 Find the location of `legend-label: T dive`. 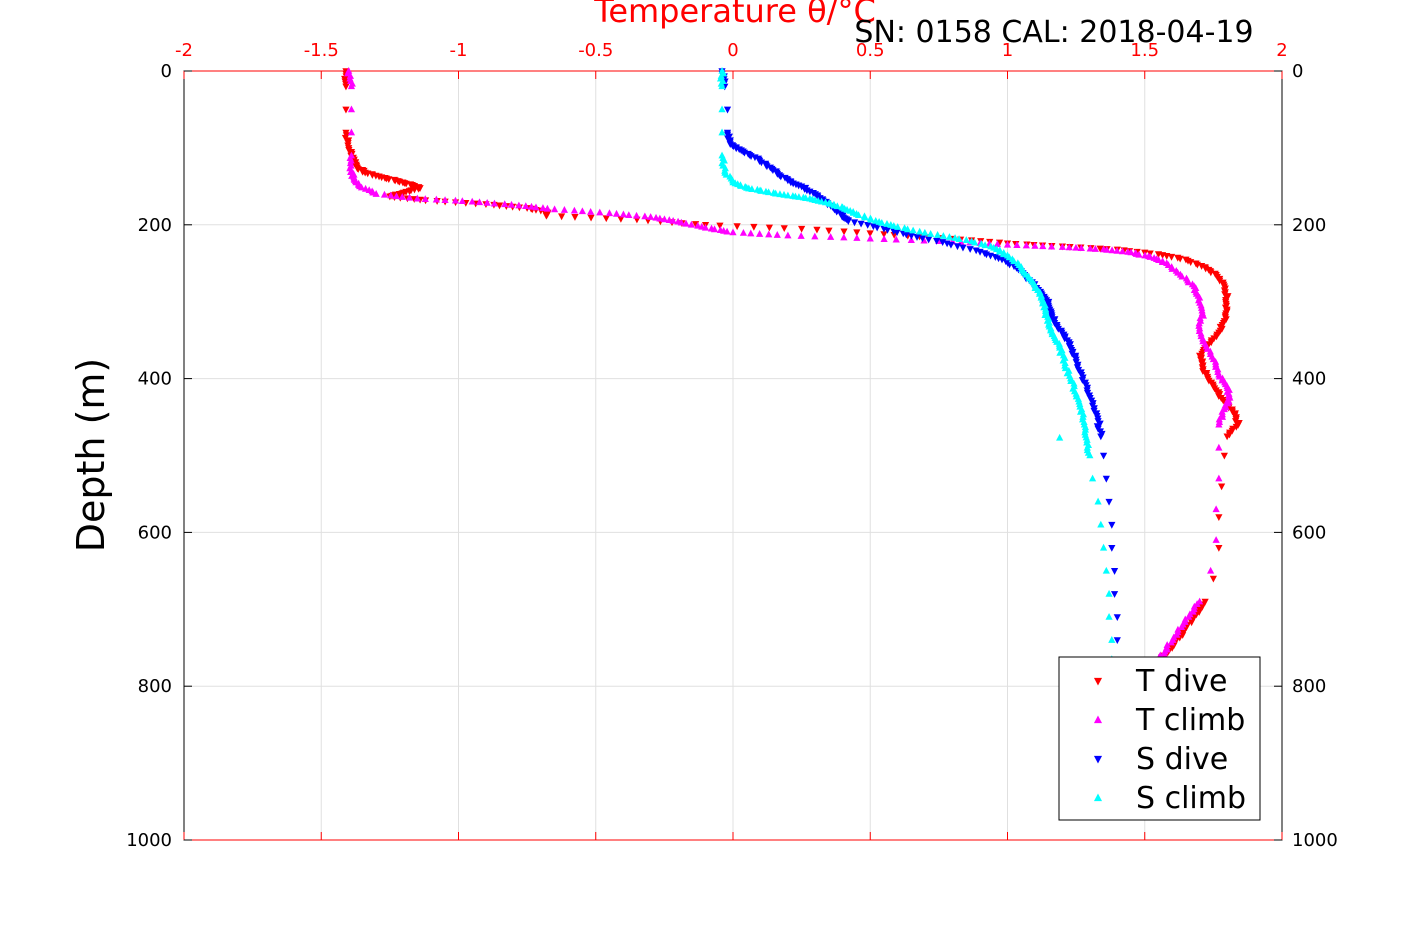

legend-label: T dive is located at coordinates (1181, 681).